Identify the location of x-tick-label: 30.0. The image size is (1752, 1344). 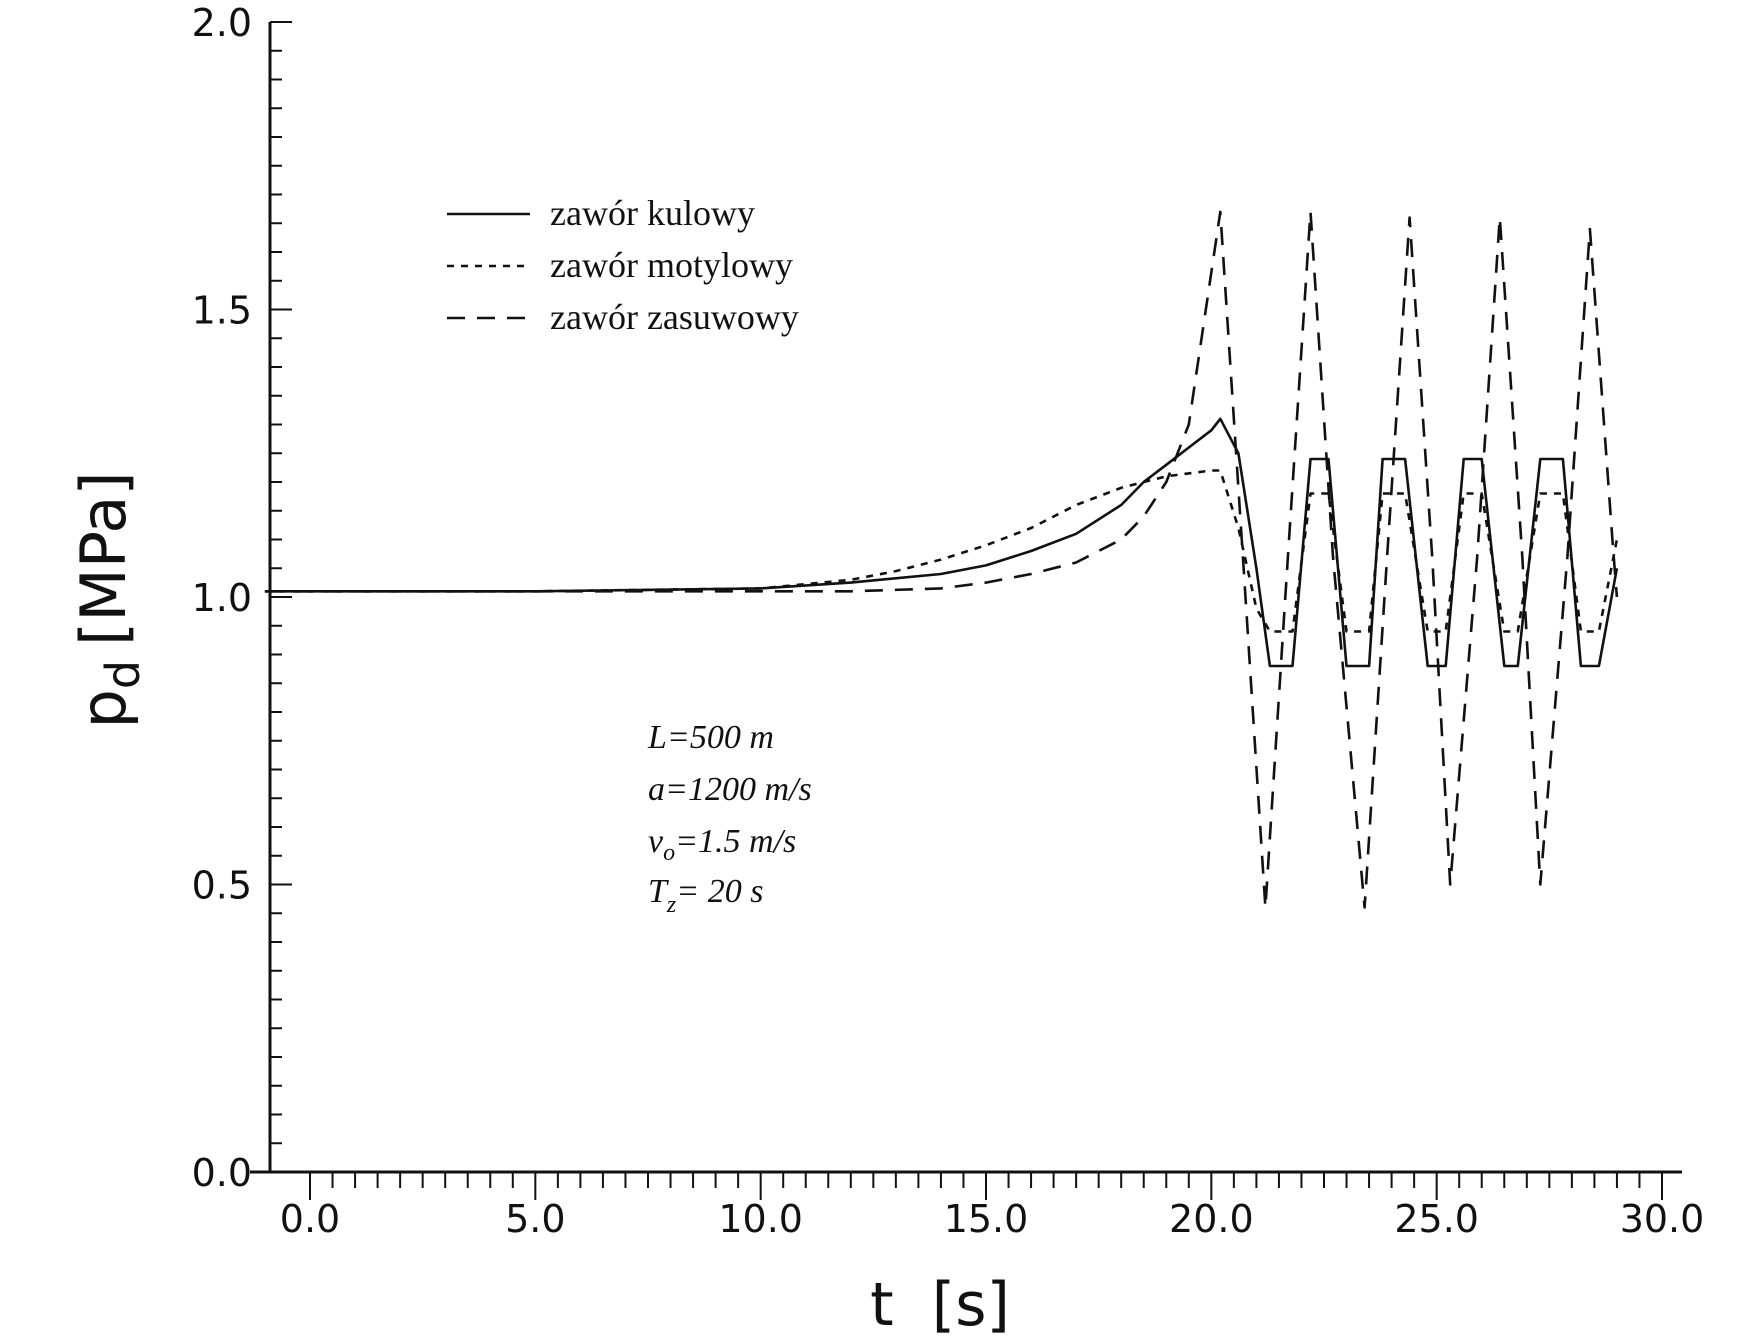
(1662, 1219).